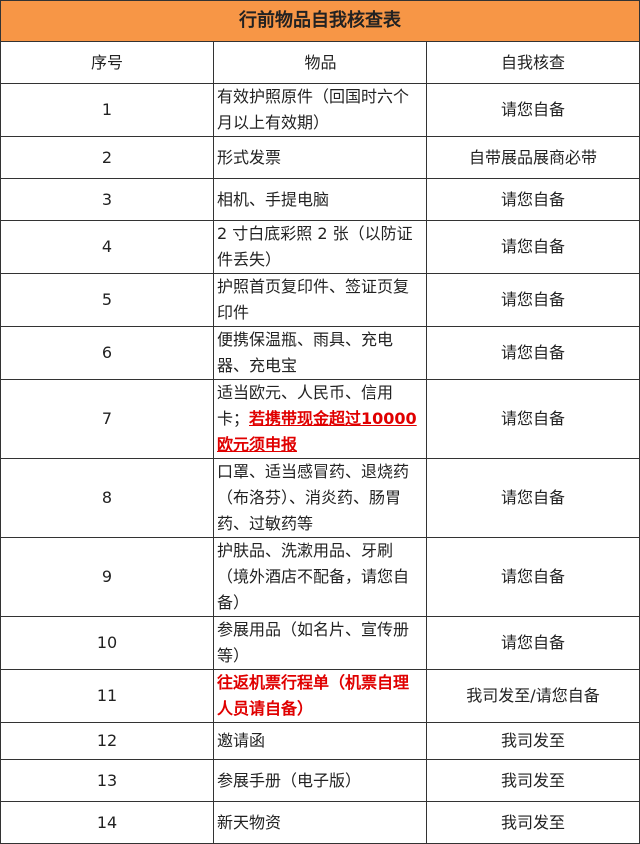 Image resolution: width=640 pixels, height=844 pixels. What do you see at coordinates (315, 246) in the screenshot?
I see `item-text: 2 寸白底彩照 2 张（以防证件丢失）` at bounding box center [315, 246].